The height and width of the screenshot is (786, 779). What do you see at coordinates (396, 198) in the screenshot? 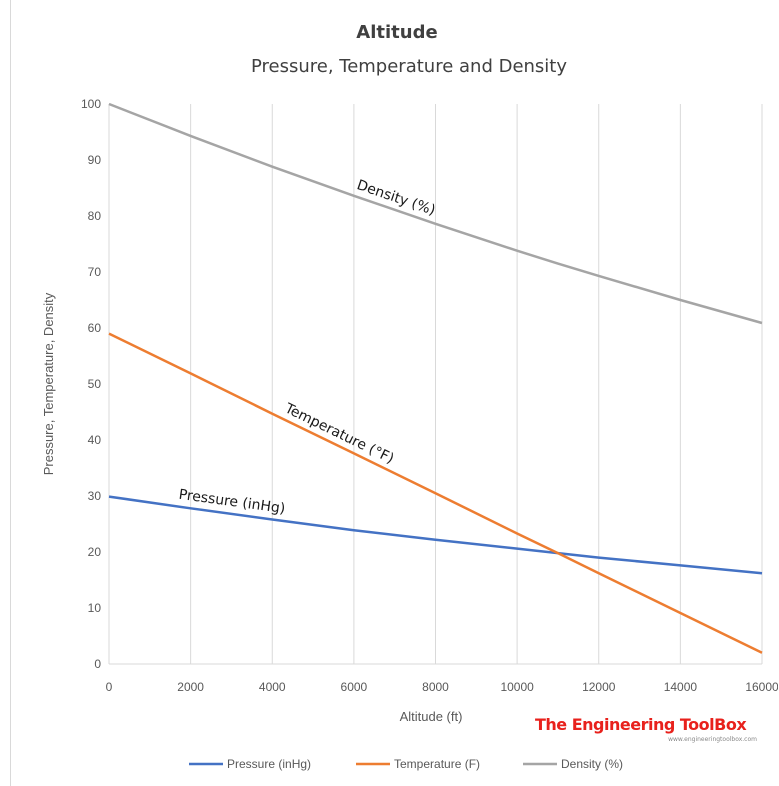
I see `annotation-label: Density (%)` at bounding box center [396, 198].